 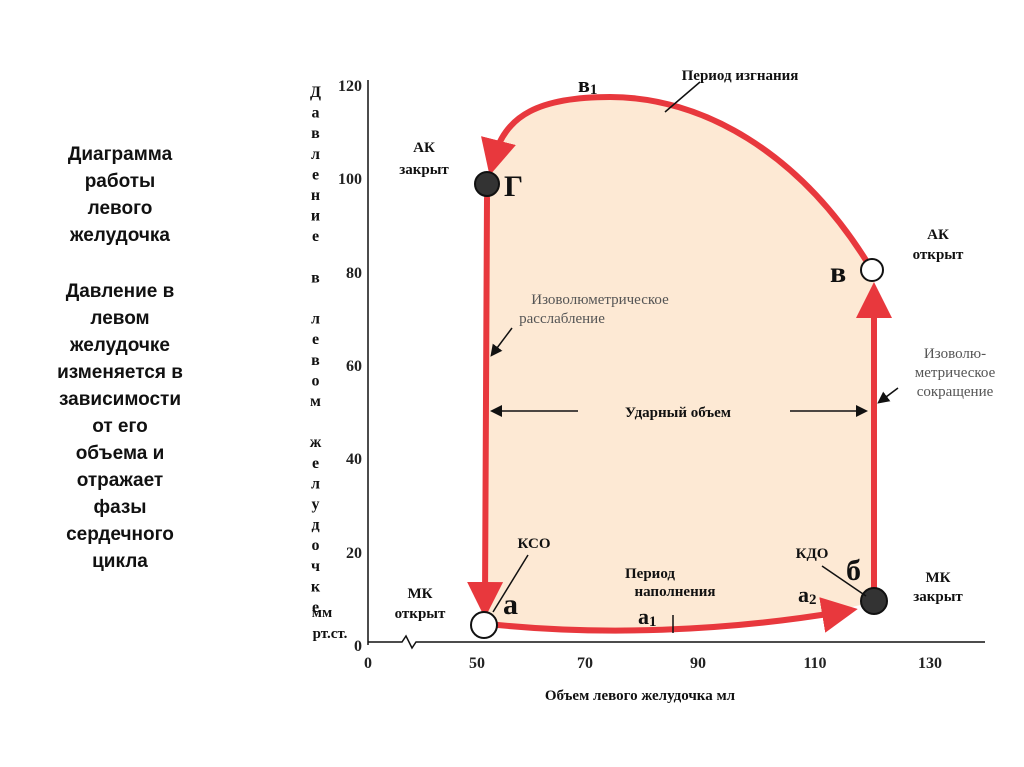 I want to click on point-v, so click(x=872, y=270).